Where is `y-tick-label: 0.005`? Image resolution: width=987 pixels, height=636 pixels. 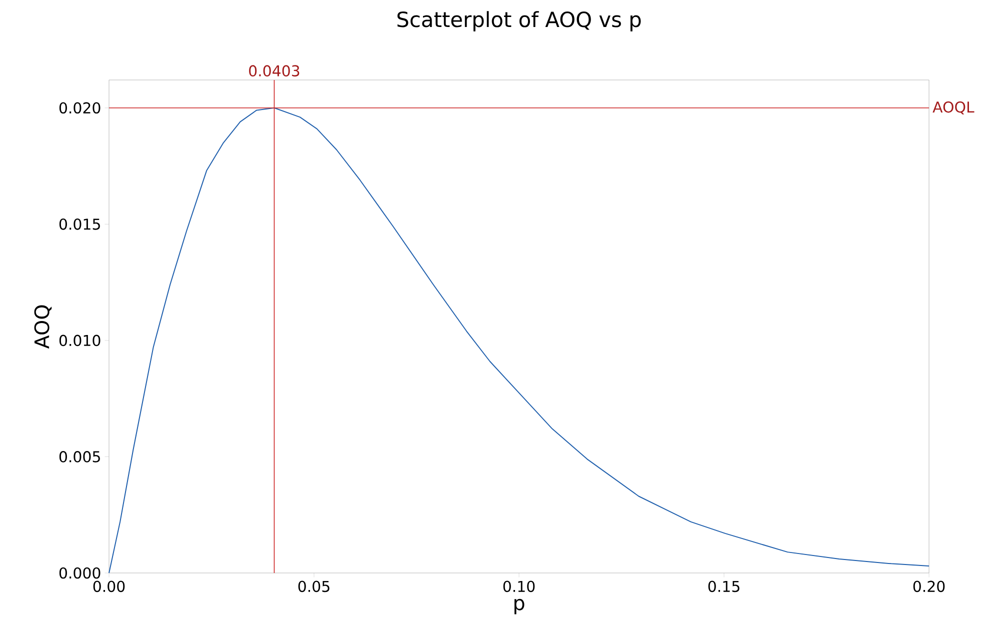 y-tick-label: 0.005 is located at coordinates (79, 456).